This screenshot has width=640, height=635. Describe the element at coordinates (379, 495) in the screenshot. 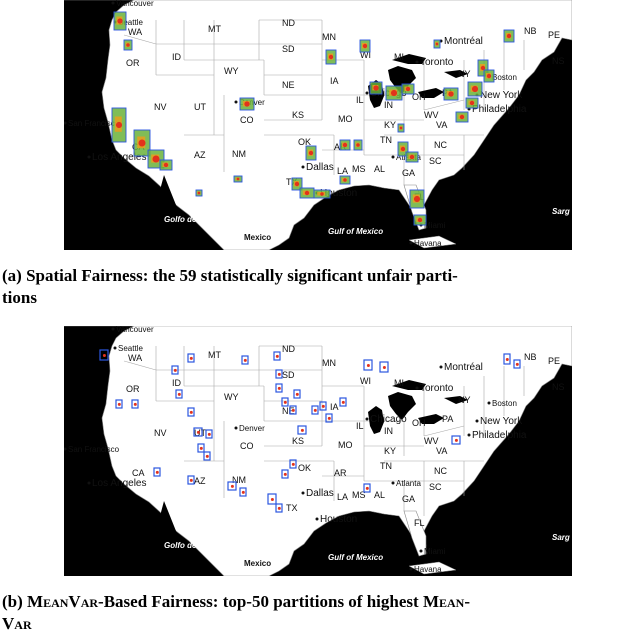

I see `state-label-al: AL` at that location.